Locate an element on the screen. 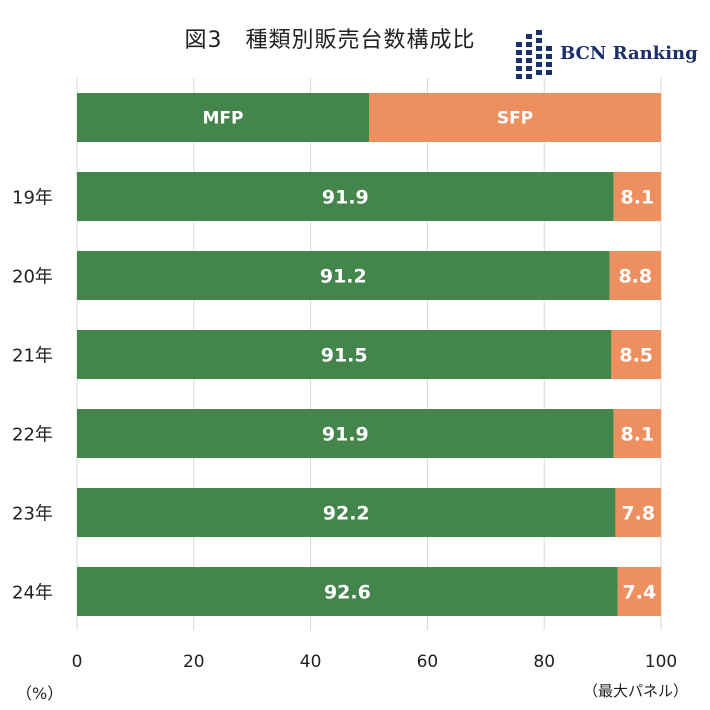 This screenshot has height=710, width=710. chart-title: 図3 種類別販売台数構成比 is located at coordinates (330, 40).